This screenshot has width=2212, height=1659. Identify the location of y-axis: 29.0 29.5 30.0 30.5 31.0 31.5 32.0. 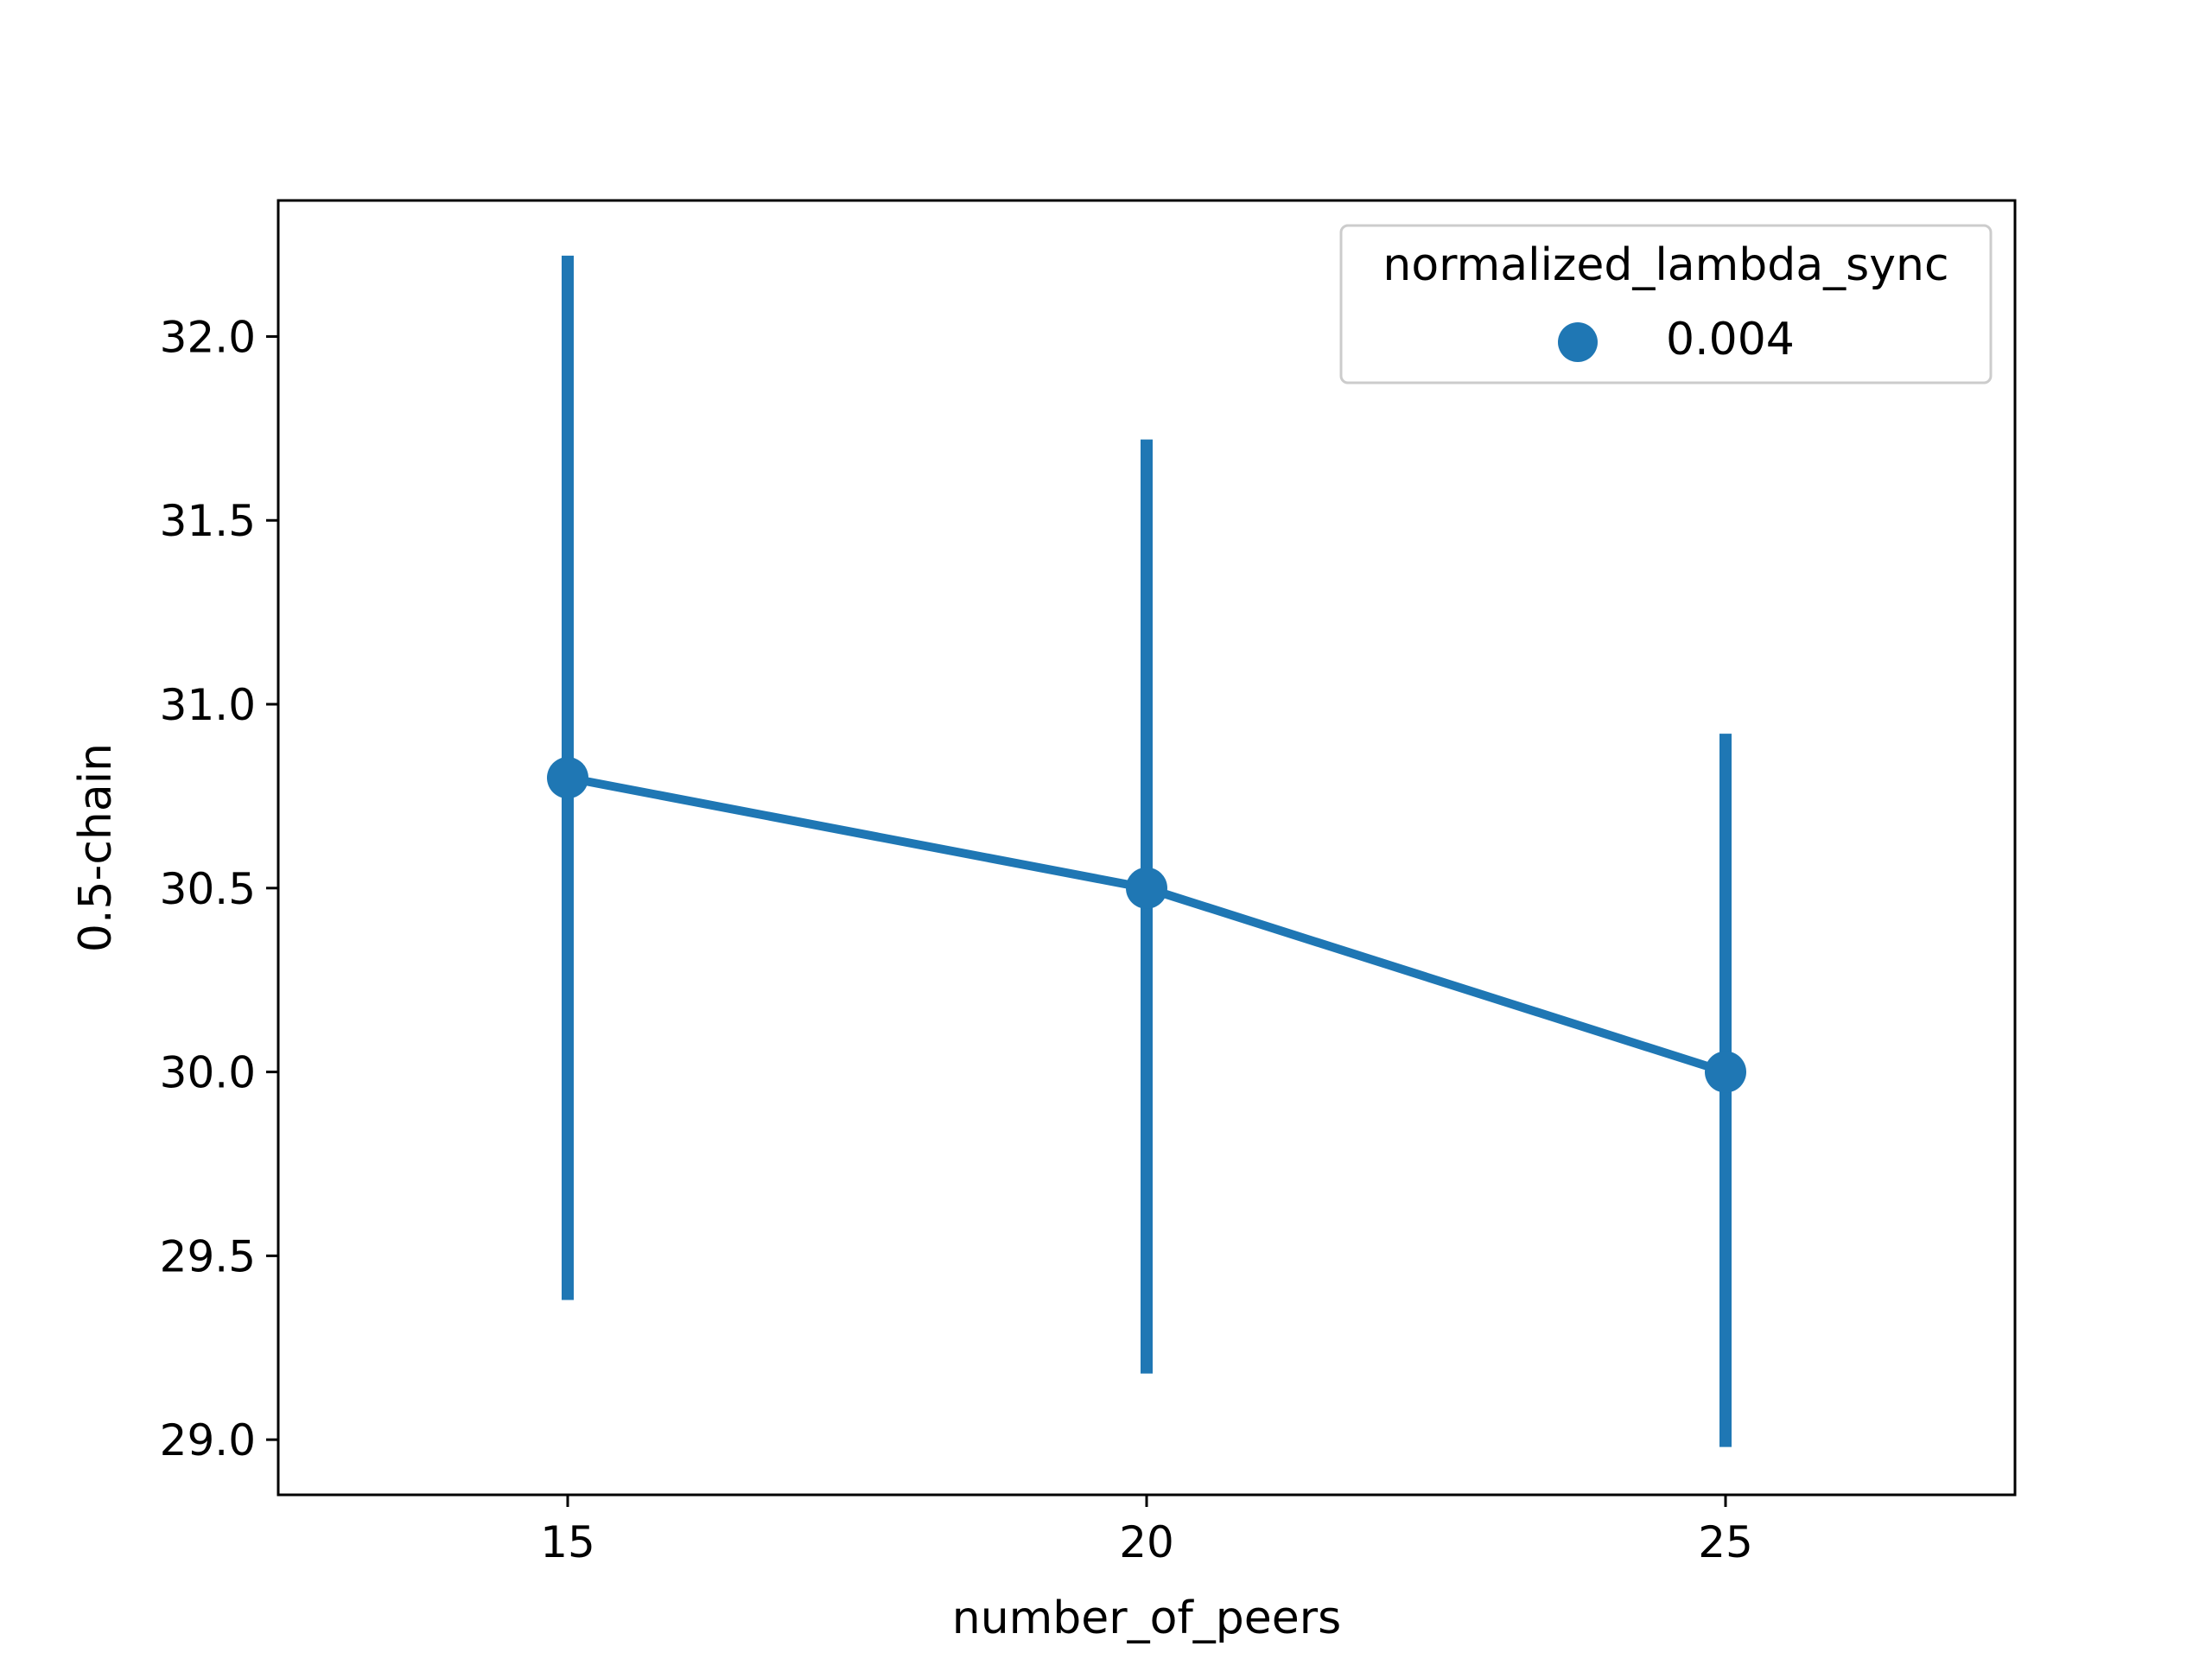
(219, 888).